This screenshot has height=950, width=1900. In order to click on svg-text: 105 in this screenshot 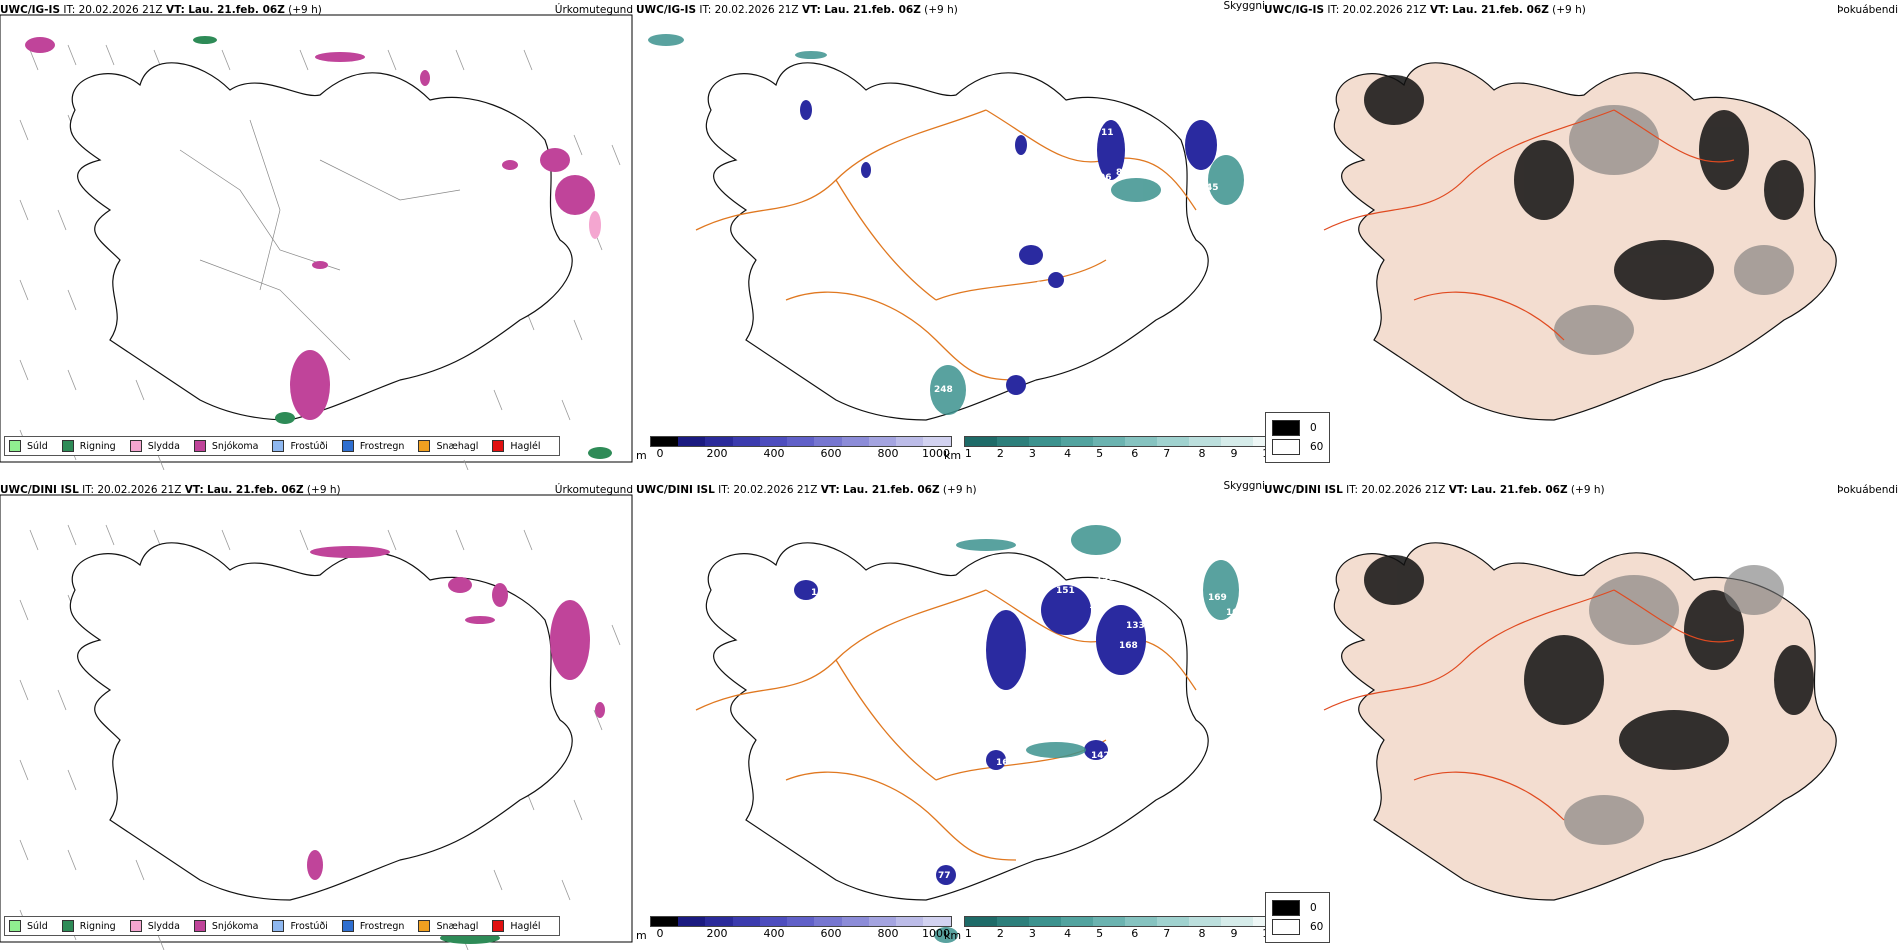, I will do `click(1235, 613)`.